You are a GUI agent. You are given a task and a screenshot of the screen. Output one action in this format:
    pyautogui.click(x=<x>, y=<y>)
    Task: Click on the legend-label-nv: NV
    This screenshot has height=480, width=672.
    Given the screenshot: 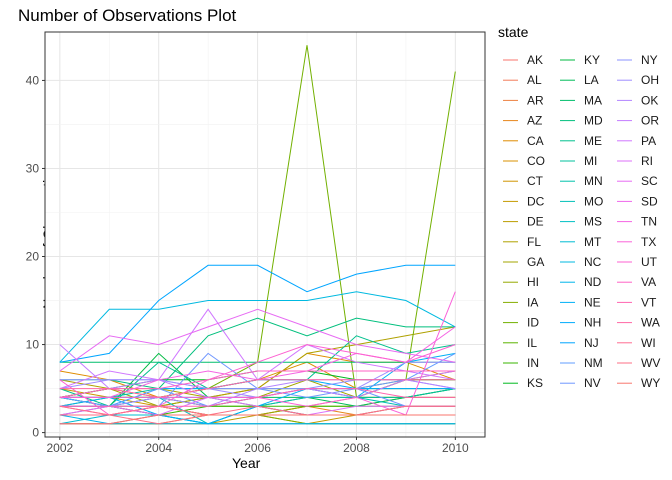 What is the action you would take?
    pyautogui.click(x=592, y=383)
    